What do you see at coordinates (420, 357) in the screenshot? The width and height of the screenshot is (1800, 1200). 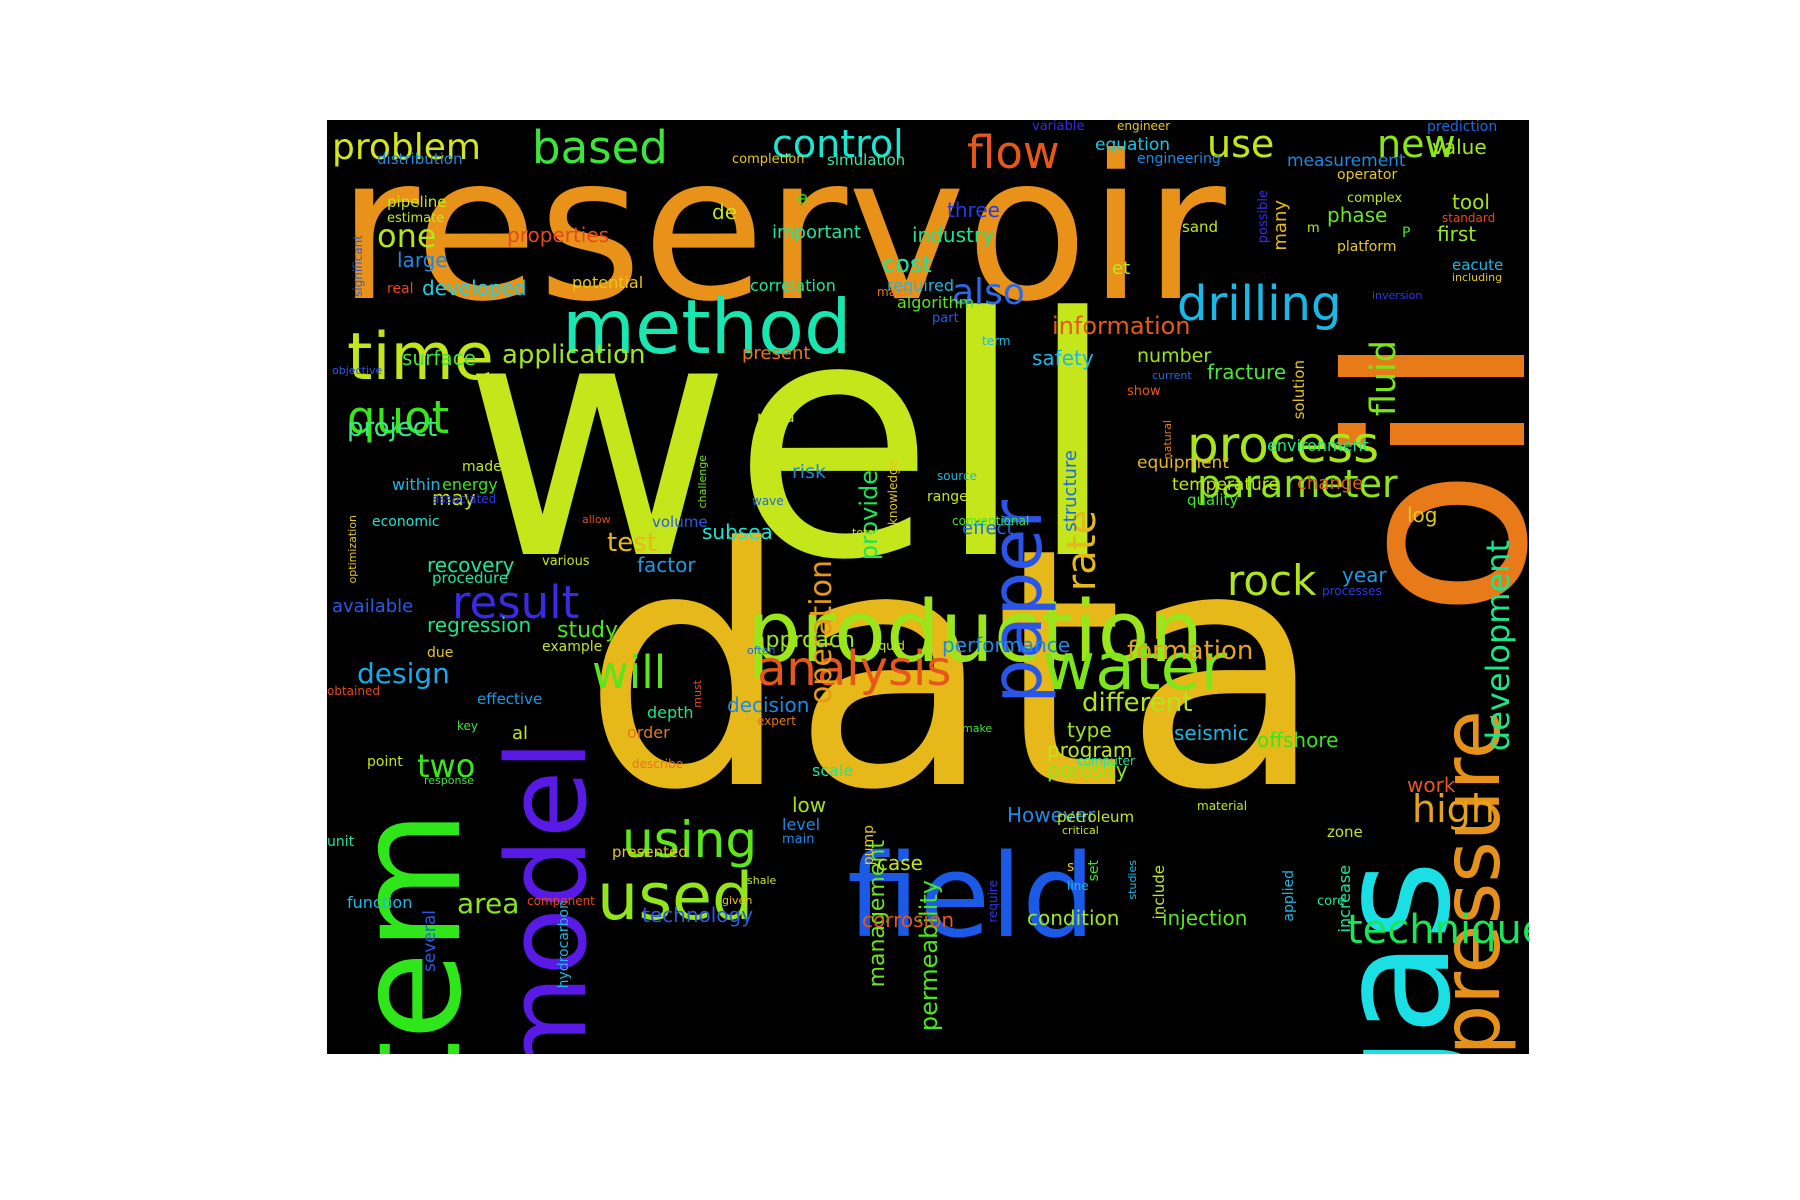 I see `word-time: time` at bounding box center [420, 357].